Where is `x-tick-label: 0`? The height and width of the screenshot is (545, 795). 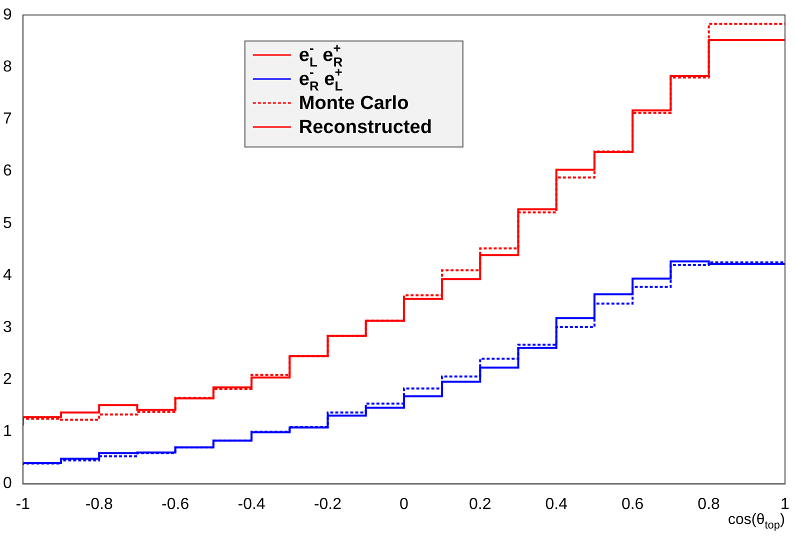 x-tick-label: 0 is located at coordinates (403, 504).